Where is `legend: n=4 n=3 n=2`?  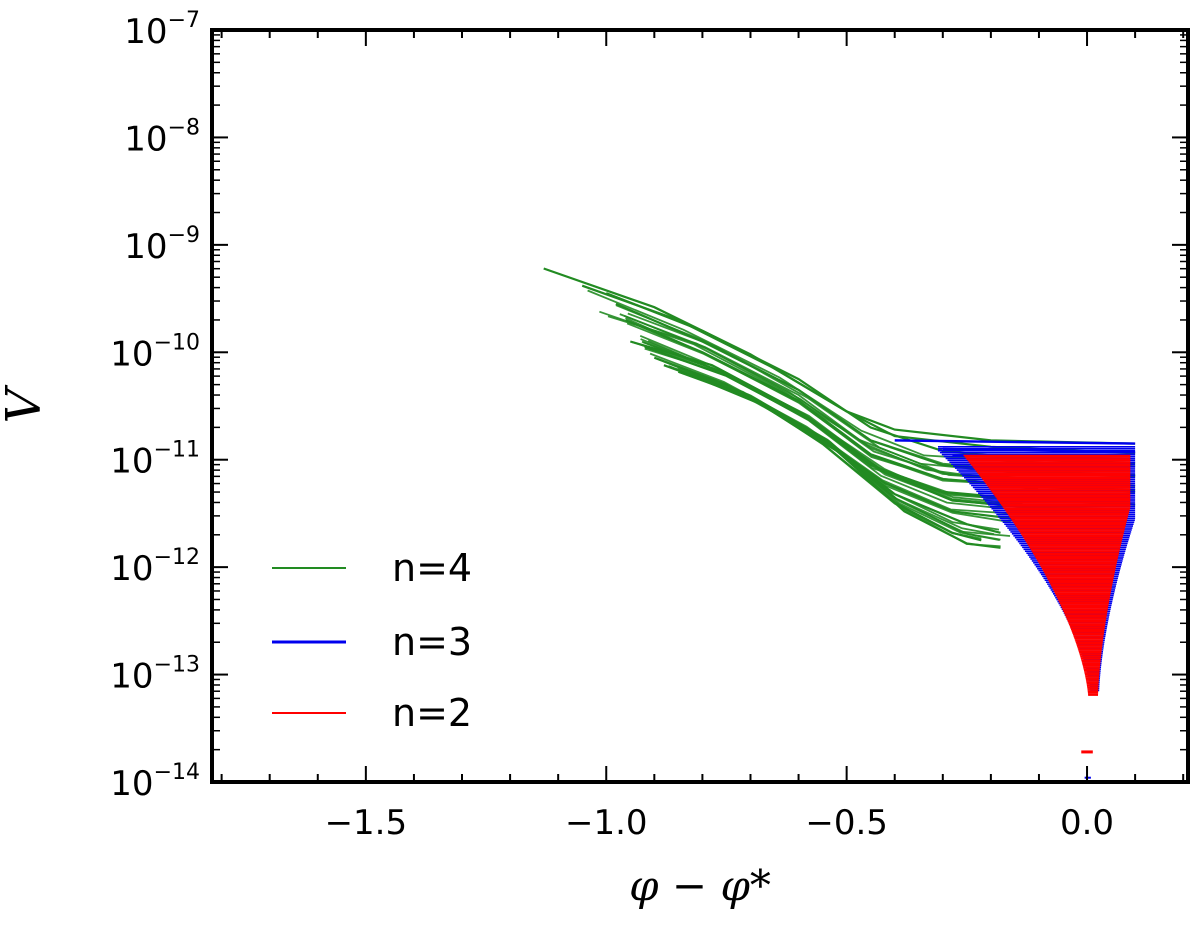 legend: n=4 n=3 n=2 is located at coordinates (372, 640).